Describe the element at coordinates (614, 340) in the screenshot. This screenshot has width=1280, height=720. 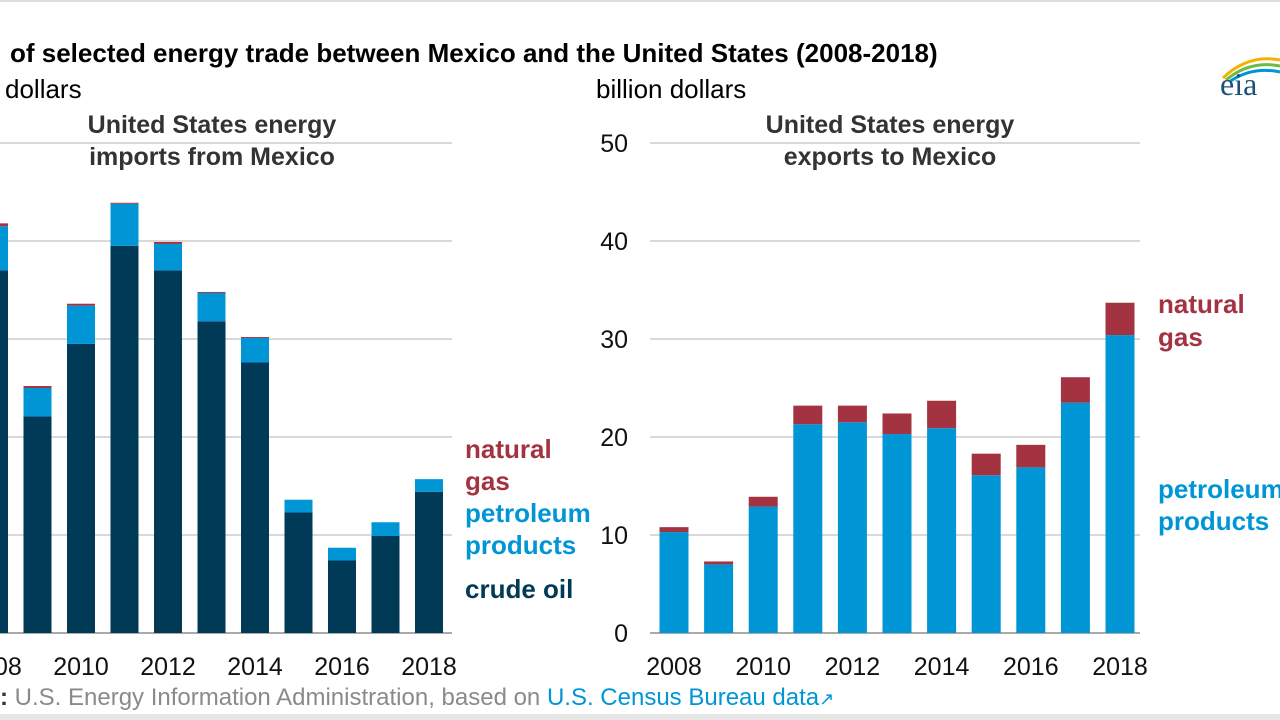
I see `y-tick-label: 30` at that location.